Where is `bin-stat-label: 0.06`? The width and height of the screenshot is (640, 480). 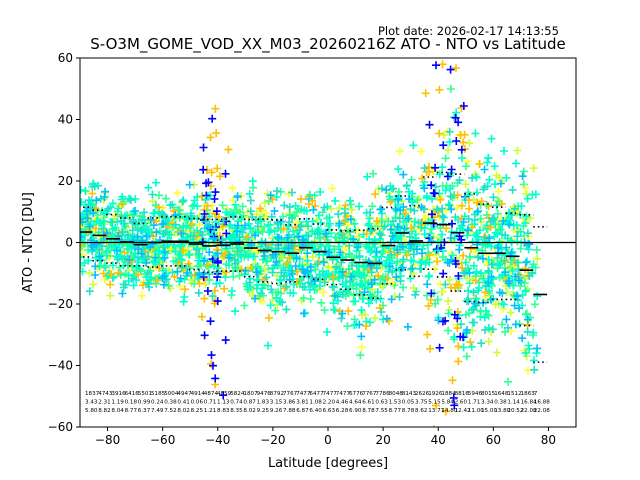
bin-stat-label: 0.06 is located at coordinates (197, 403).